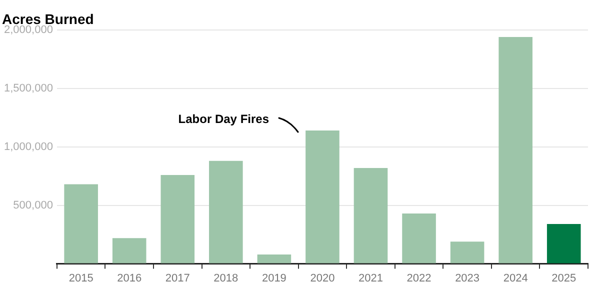 The image size is (592, 288). Describe the element at coordinates (48, 19) in the screenshot. I see `chart-title: Acres Burned` at that location.